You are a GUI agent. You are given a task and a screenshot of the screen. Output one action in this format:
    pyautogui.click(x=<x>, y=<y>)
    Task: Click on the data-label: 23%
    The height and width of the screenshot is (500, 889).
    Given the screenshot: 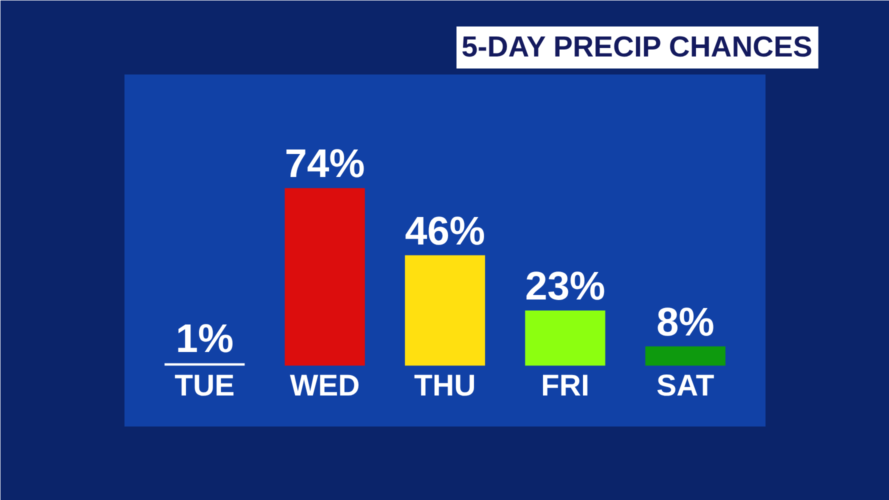 What is the action you would take?
    pyautogui.click(x=565, y=286)
    